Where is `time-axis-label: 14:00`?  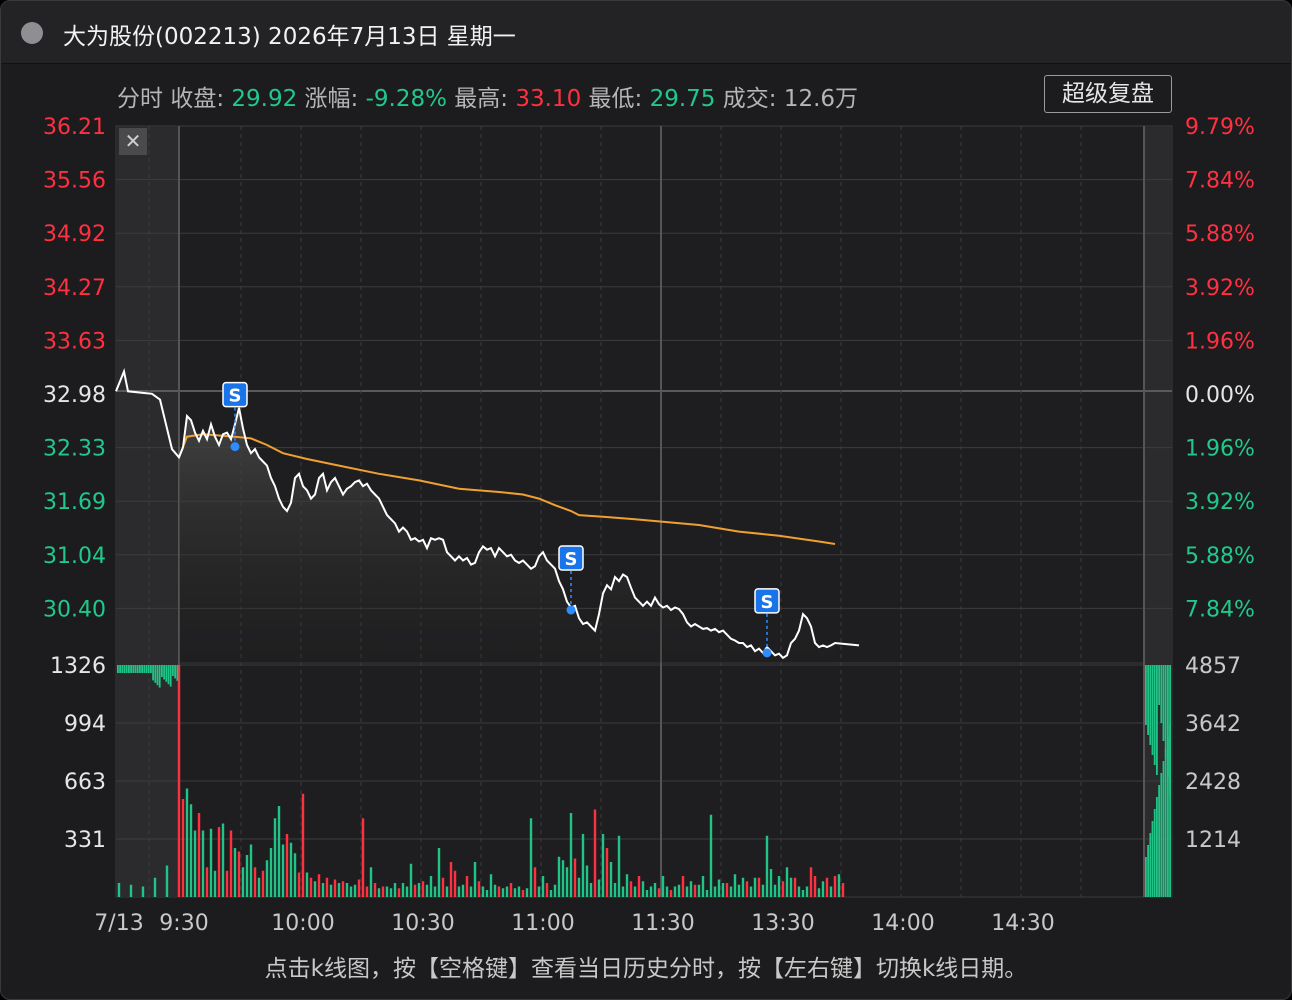
time-axis-label: 14:00 is located at coordinates (902, 923).